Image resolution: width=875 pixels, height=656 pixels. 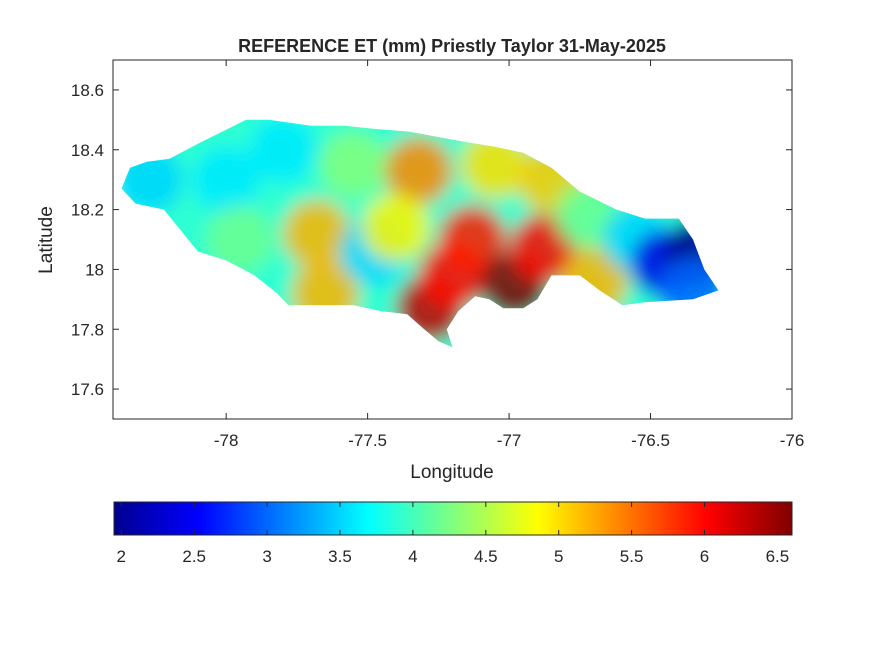 What do you see at coordinates (340, 556) in the screenshot?
I see `colorbar-tick-label: 3.5` at bounding box center [340, 556].